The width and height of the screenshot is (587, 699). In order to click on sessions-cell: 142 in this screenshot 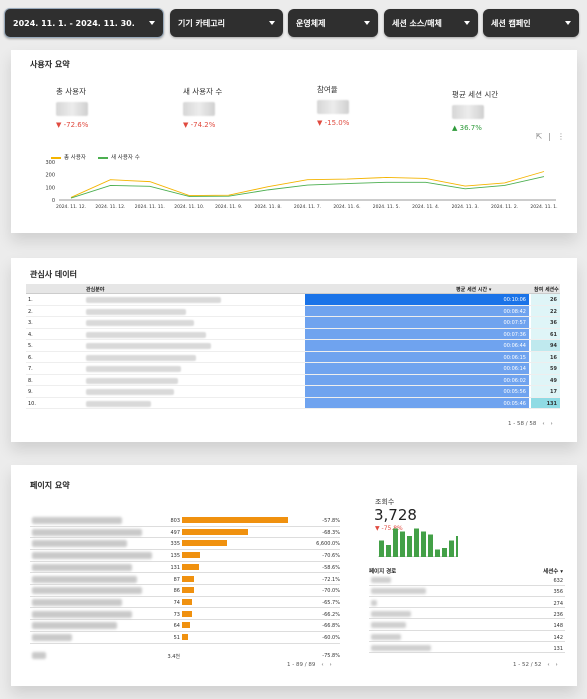, I will do `click(558, 637)`.